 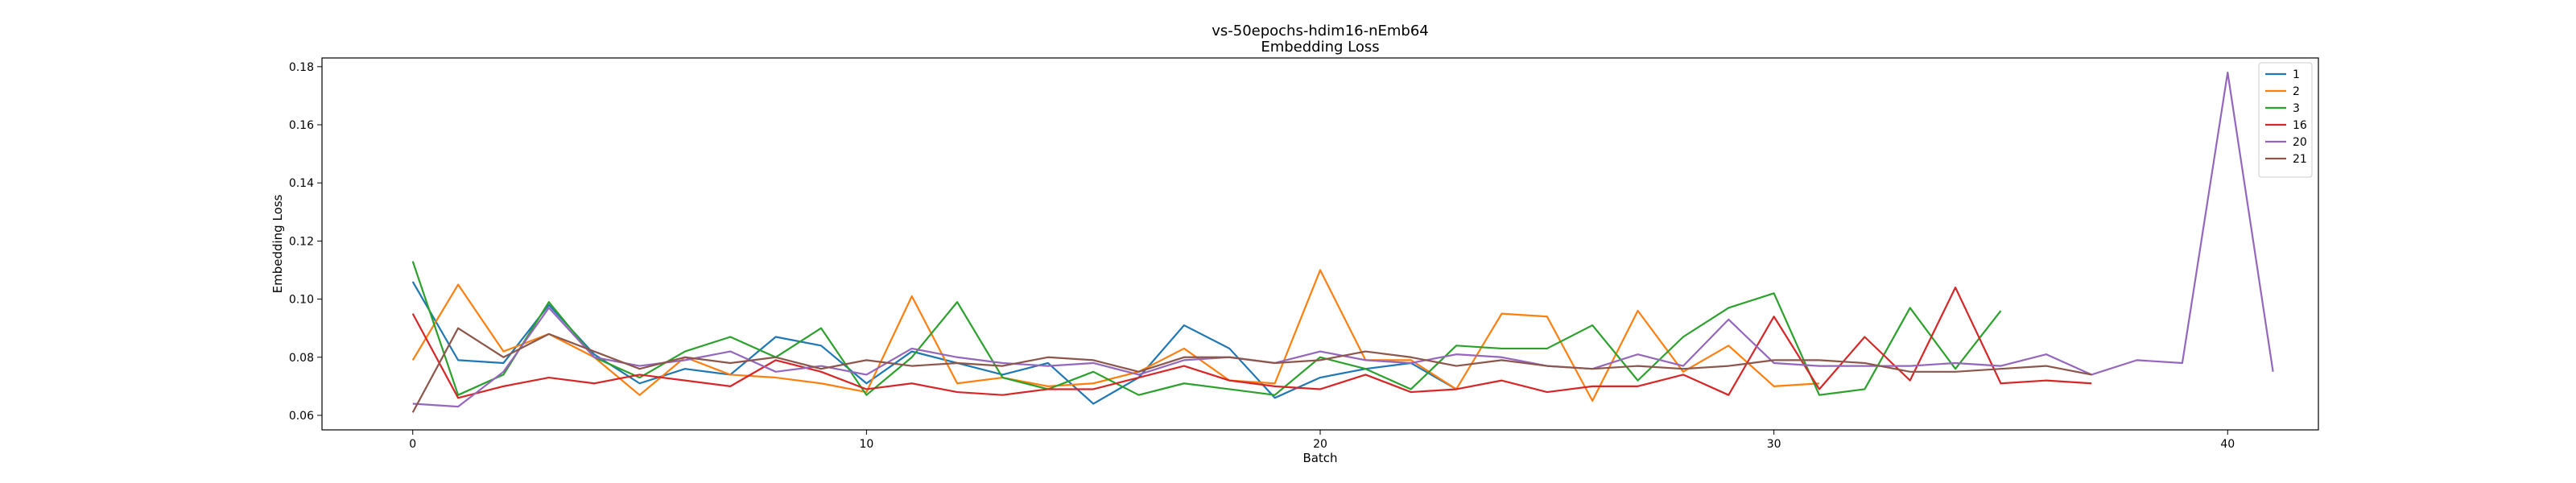 I want to click on legend: 1 2 3 16 20 21, so click(x=2285, y=120).